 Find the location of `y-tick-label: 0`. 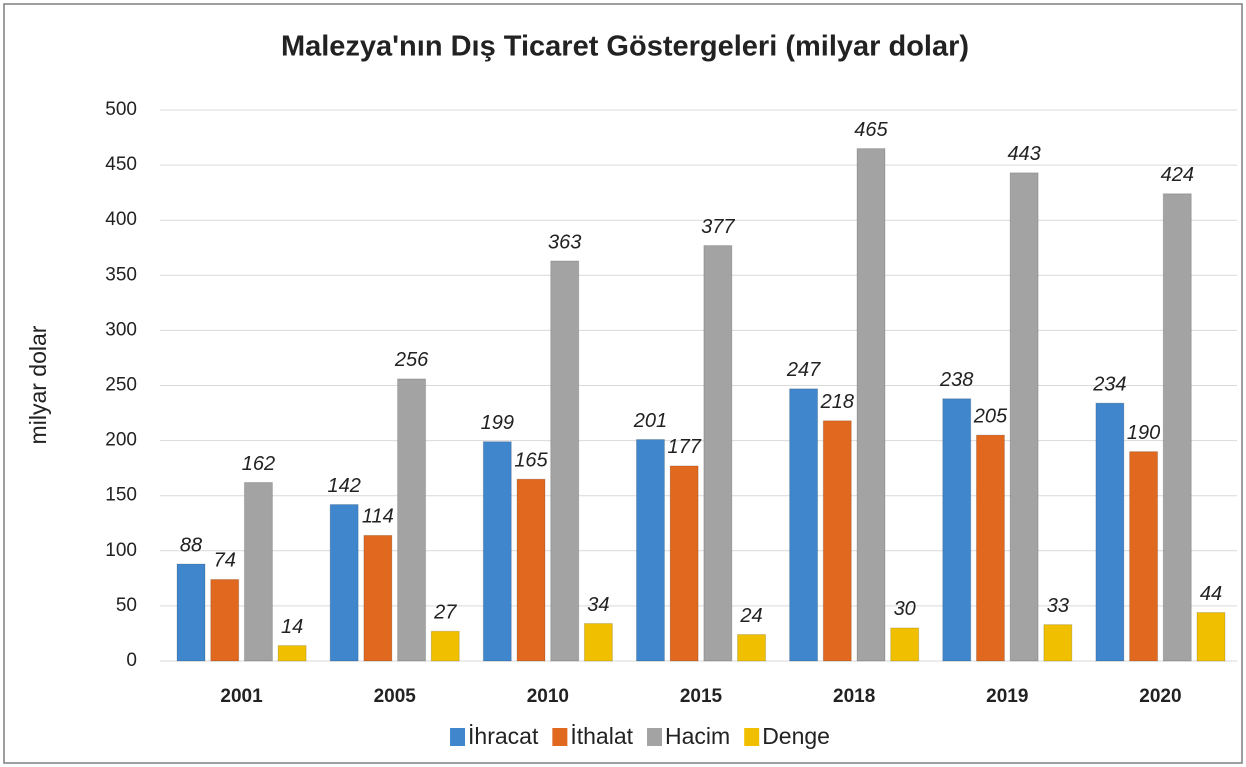

y-tick-label: 0 is located at coordinates (131, 660).